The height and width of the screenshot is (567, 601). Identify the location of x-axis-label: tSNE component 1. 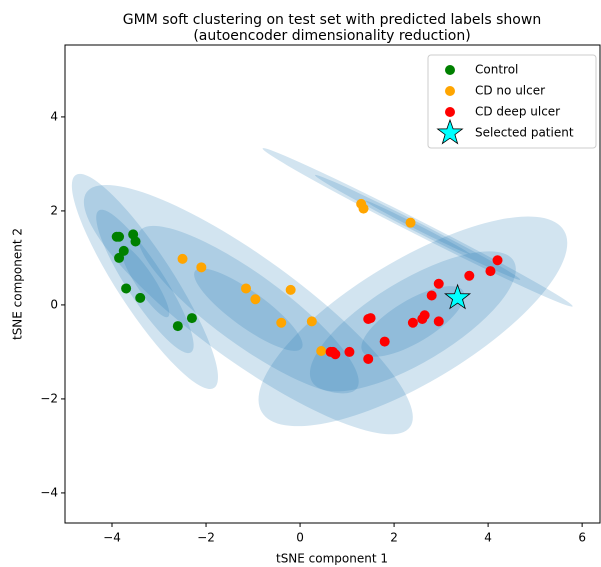
(332, 559).